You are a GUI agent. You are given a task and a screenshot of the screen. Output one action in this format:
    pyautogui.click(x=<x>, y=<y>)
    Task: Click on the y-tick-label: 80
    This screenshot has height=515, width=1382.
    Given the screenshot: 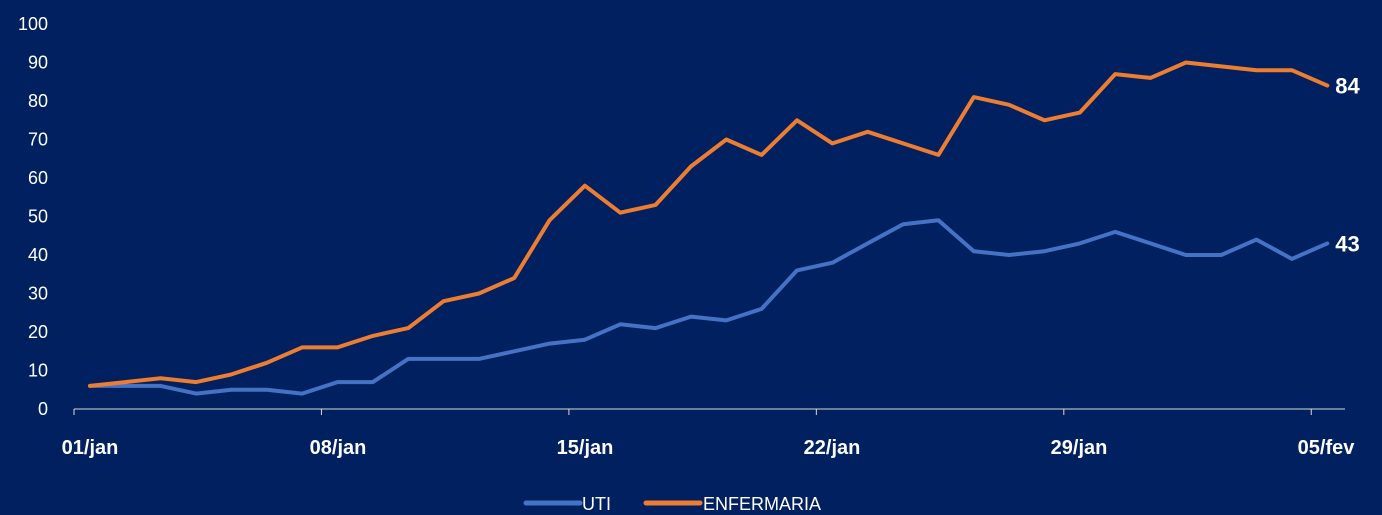 What is the action you would take?
    pyautogui.click(x=38, y=101)
    